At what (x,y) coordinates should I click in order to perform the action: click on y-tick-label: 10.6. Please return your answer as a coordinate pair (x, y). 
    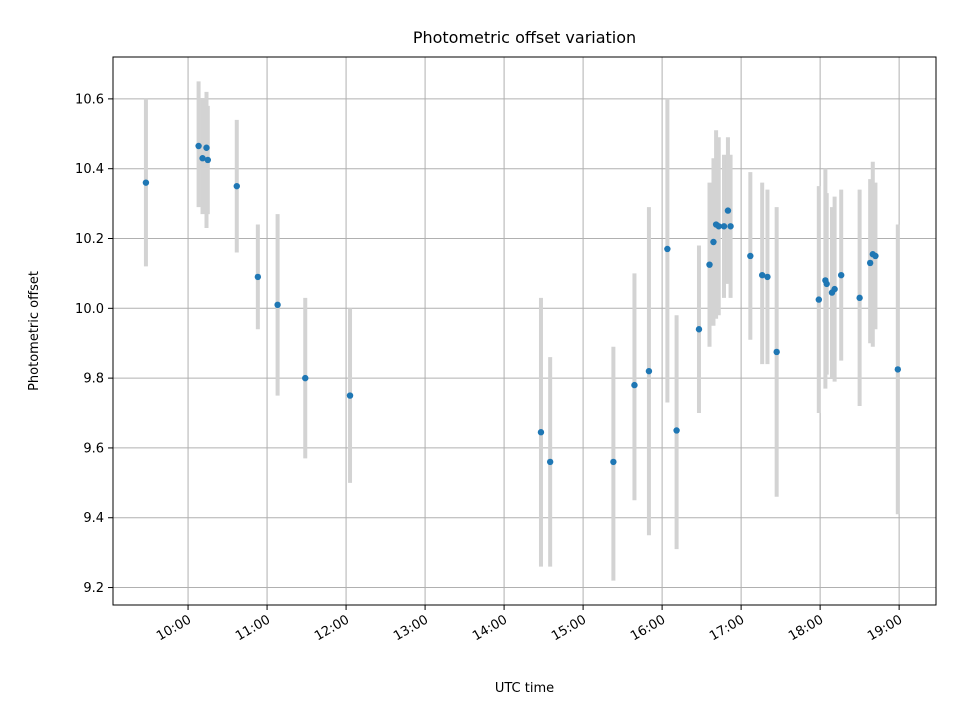
    Looking at the image, I should click on (89, 99).